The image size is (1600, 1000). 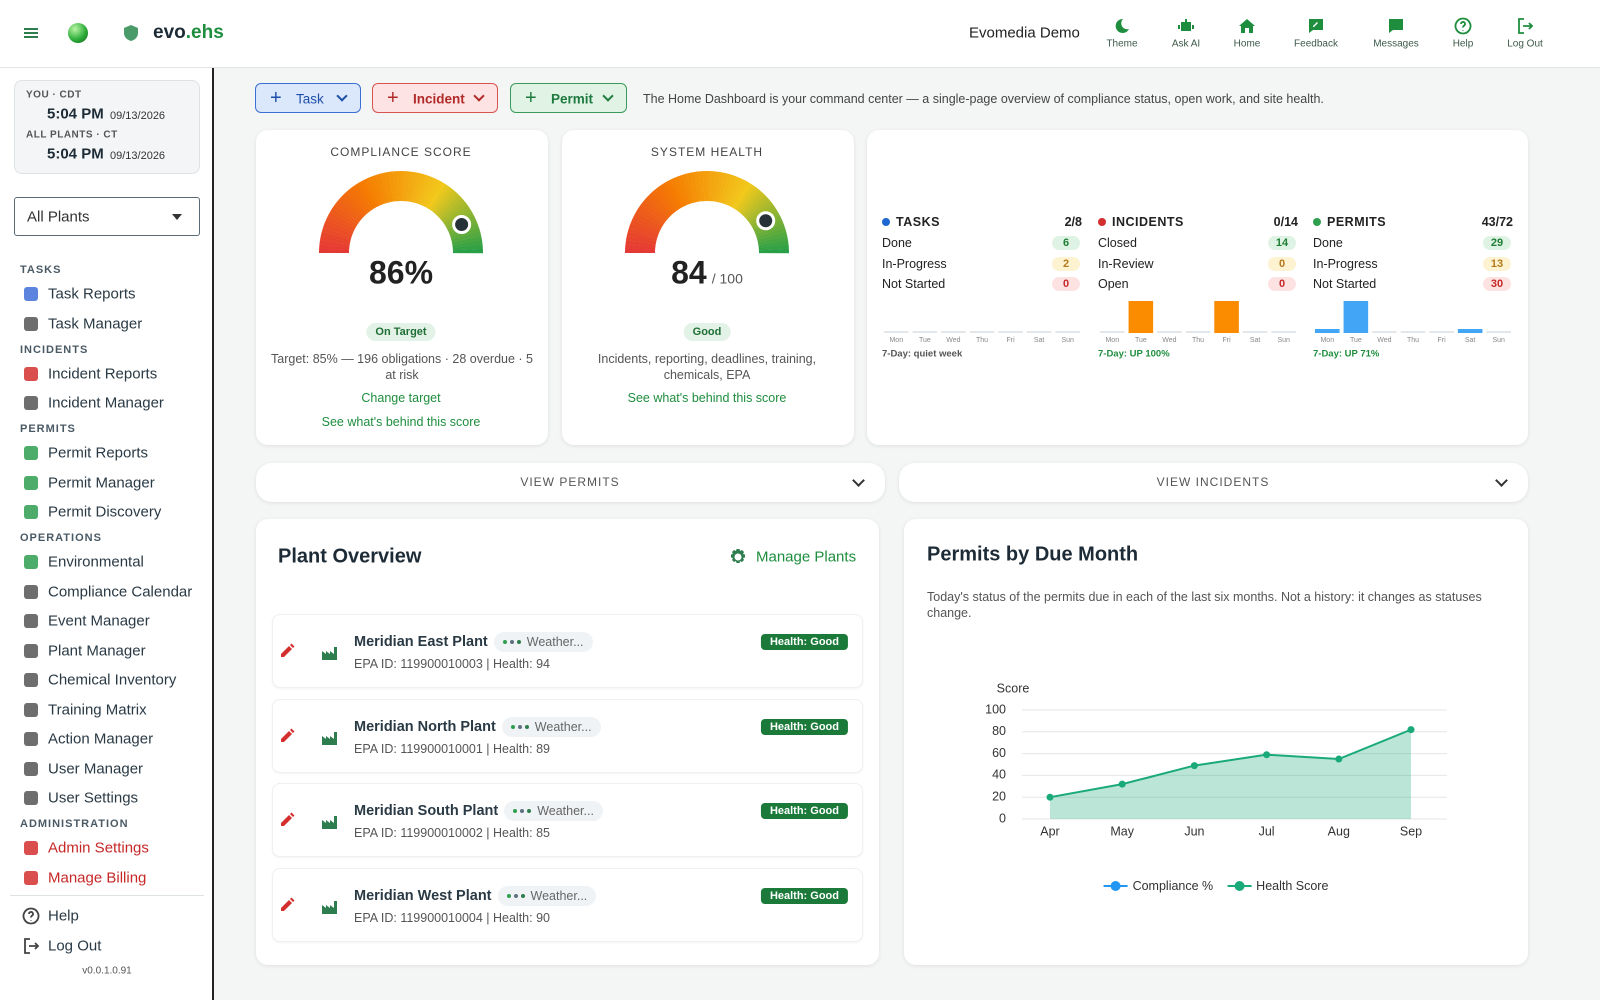 What do you see at coordinates (97, 709) in the screenshot?
I see `sidebar-link: Training Matrix` at bounding box center [97, 709].